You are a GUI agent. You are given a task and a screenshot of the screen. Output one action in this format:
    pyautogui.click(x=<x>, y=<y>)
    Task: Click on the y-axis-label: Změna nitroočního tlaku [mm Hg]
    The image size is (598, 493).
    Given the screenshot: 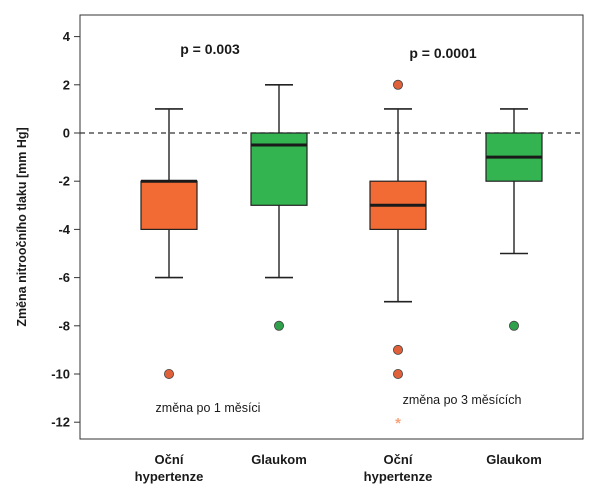 What is the action you would take?
    pyautogui.click(x=22, y=226)
    